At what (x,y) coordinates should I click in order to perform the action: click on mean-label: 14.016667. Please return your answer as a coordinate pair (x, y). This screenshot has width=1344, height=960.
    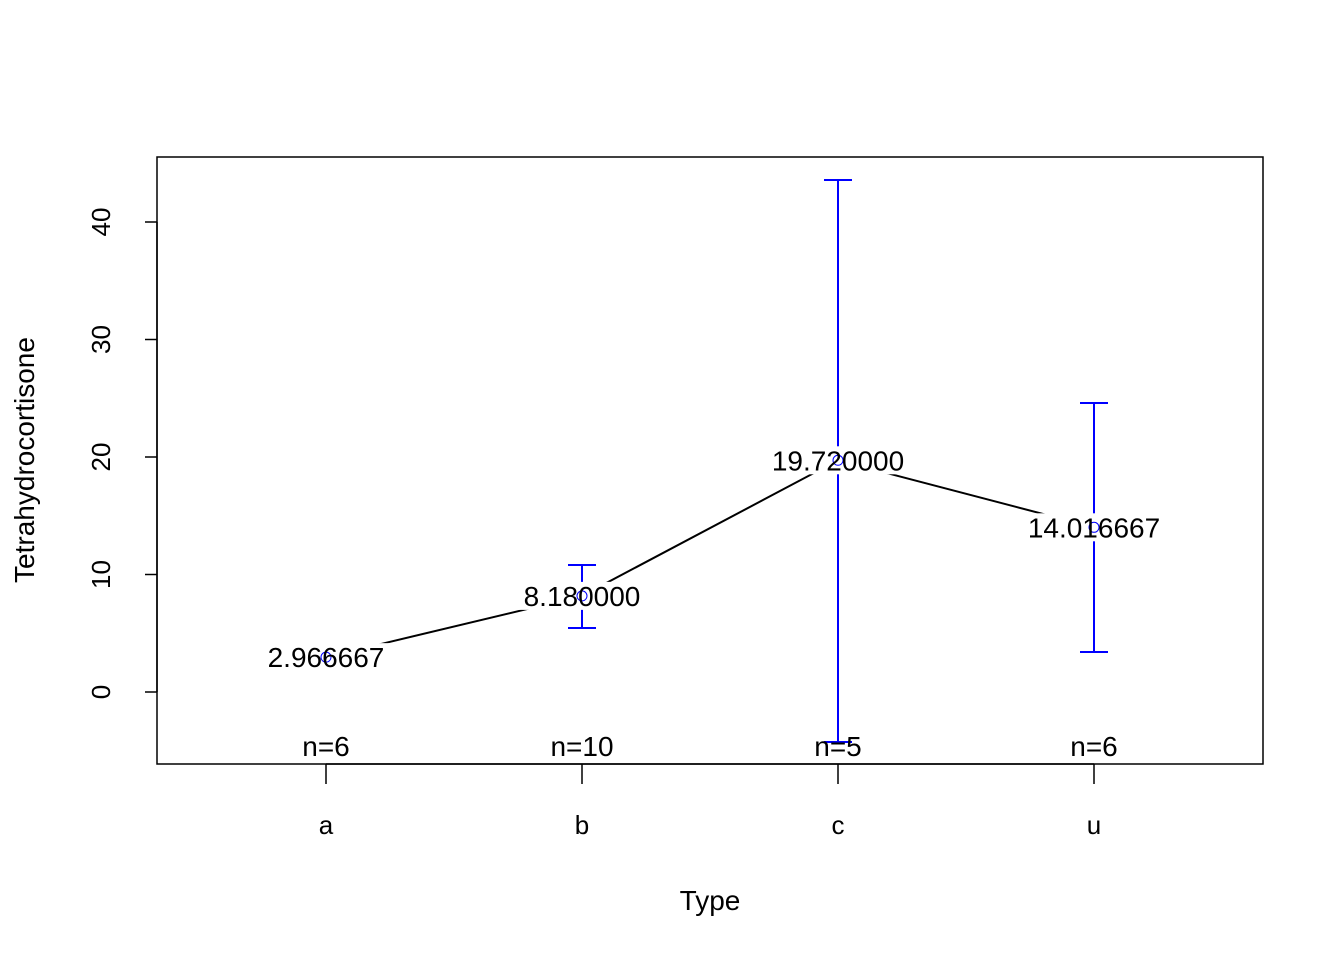
    Looking at the image, I should click on (1094, 527).